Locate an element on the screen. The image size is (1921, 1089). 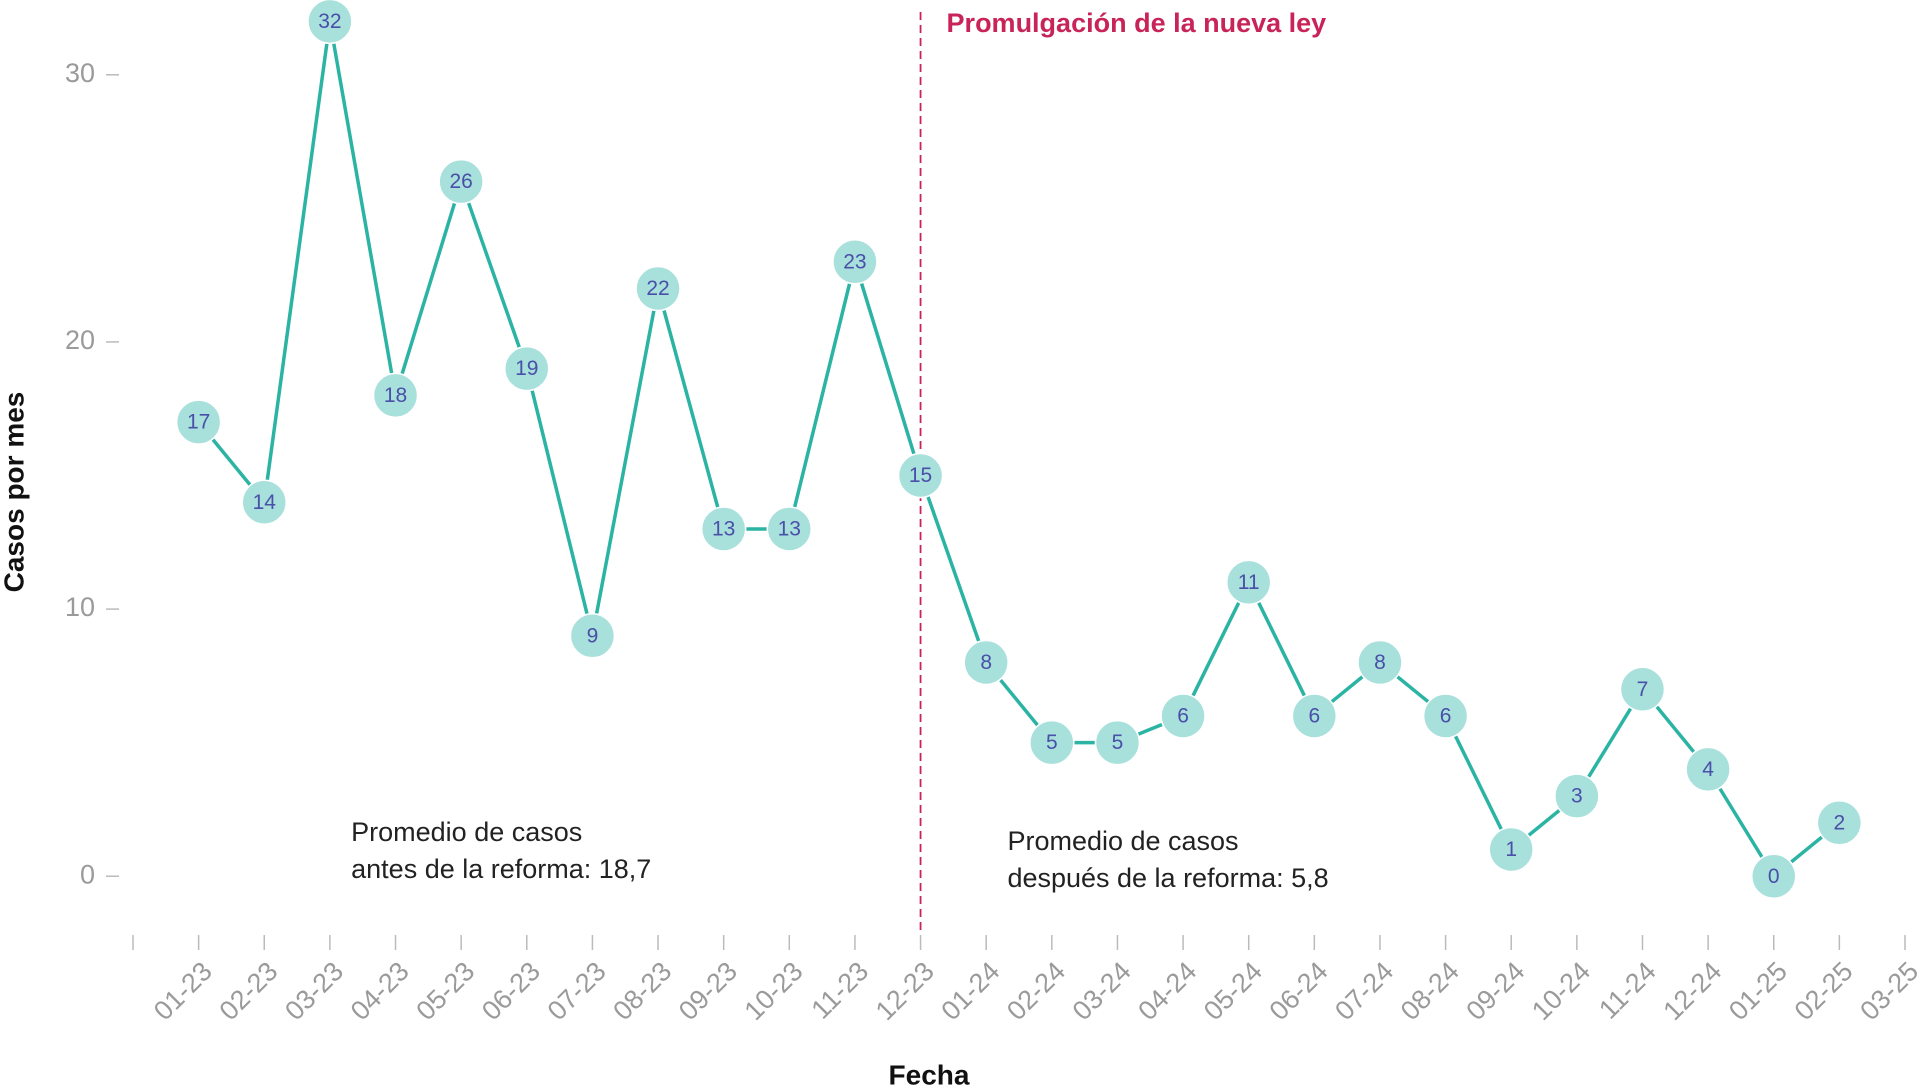
x-tick-label: 01-23 is located at coordinates (183, 991).